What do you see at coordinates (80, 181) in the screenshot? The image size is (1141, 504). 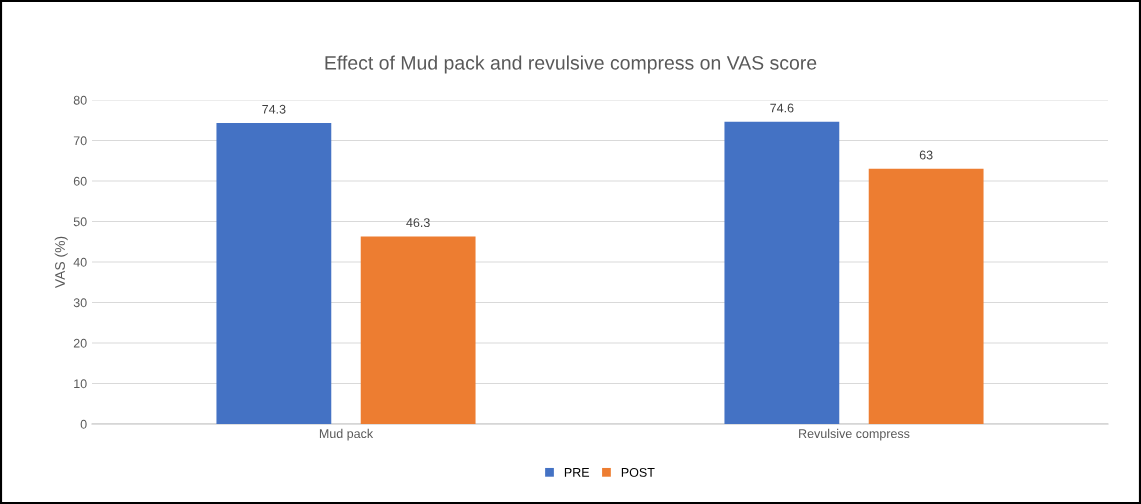 I see `y-tick-label: 60` at bounding box center [80, 181].